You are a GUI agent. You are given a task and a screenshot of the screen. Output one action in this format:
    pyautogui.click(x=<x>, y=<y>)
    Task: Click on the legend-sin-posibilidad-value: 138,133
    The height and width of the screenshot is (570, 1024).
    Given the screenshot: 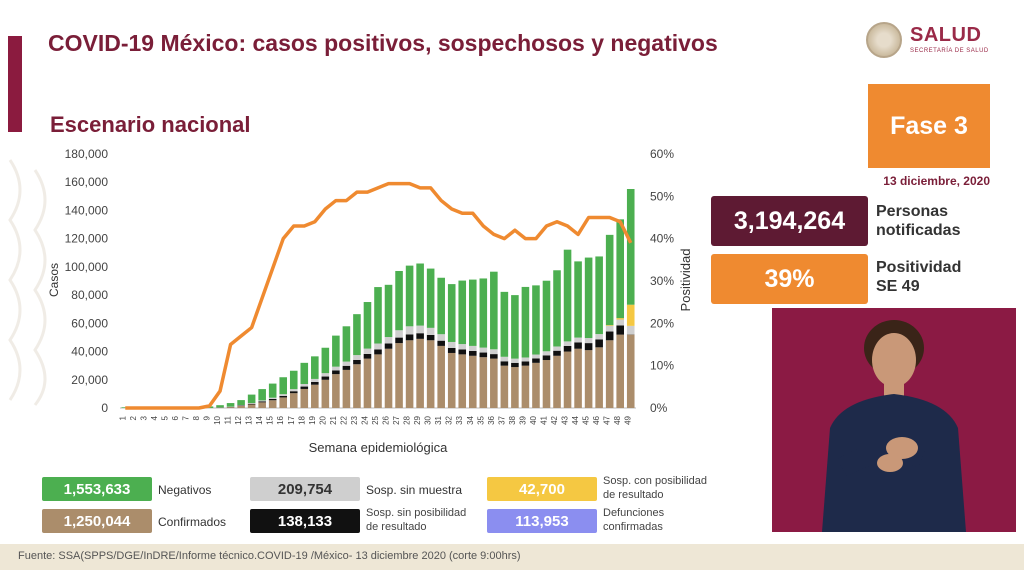 What is the action you would take?
    pyautogui.click(x=305, y=521)
    